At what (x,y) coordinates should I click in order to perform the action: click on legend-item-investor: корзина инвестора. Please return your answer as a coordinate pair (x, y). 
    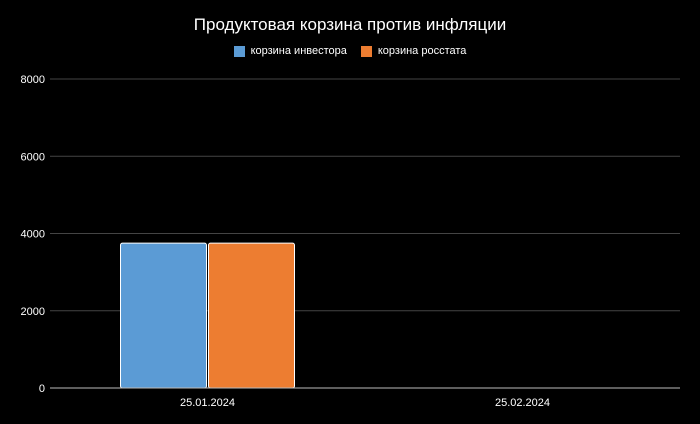
    Looking at the image, I should click on (290, 51).